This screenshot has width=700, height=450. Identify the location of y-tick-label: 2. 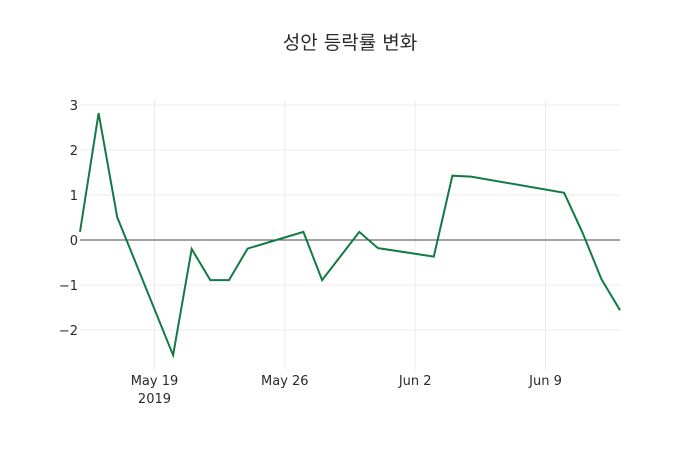
(74, 151).